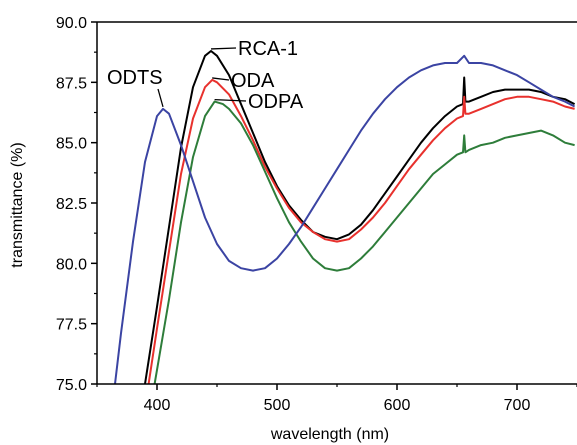 The width and height of the screenshot is (577, 445). What do you see at coordinates (71, 83) in the screenshot?
I see `y-tick-label: 87.5` at bounding box center [71, 83].